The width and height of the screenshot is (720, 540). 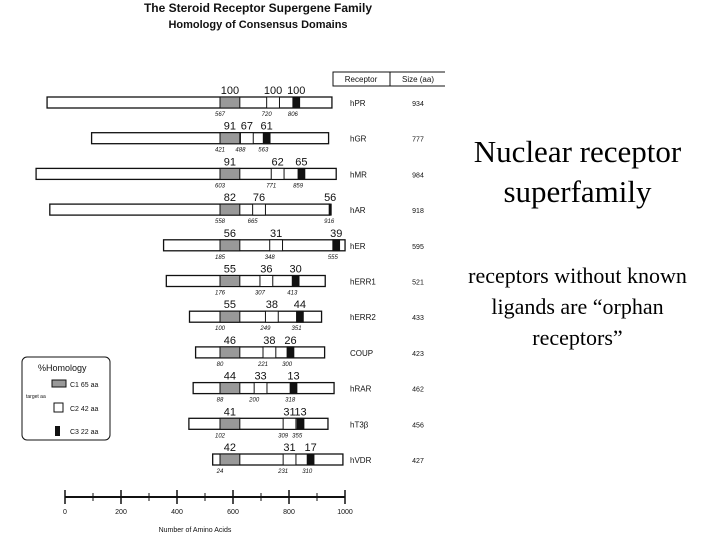 I want to click on domain-position: 300, so click(x=287, y=365).